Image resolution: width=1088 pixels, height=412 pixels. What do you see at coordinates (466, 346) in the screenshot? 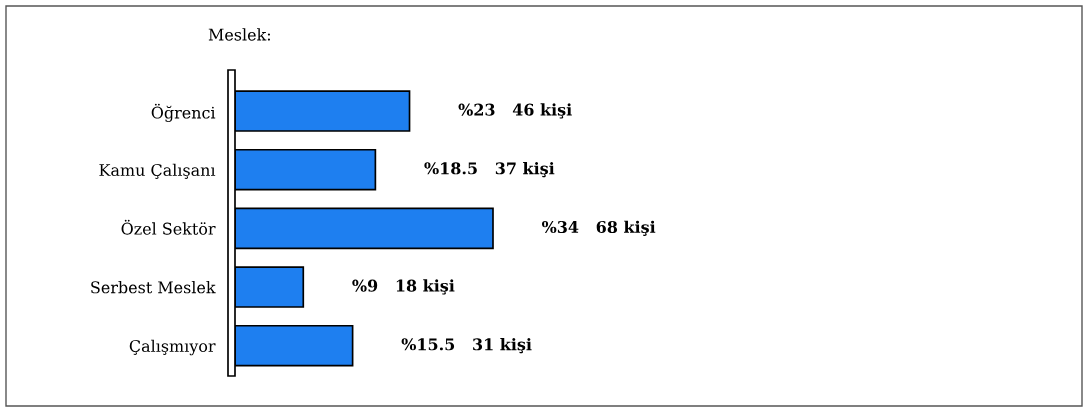
I see `data-label: %15.5 31 kişi` at bounding box center [466, 346].